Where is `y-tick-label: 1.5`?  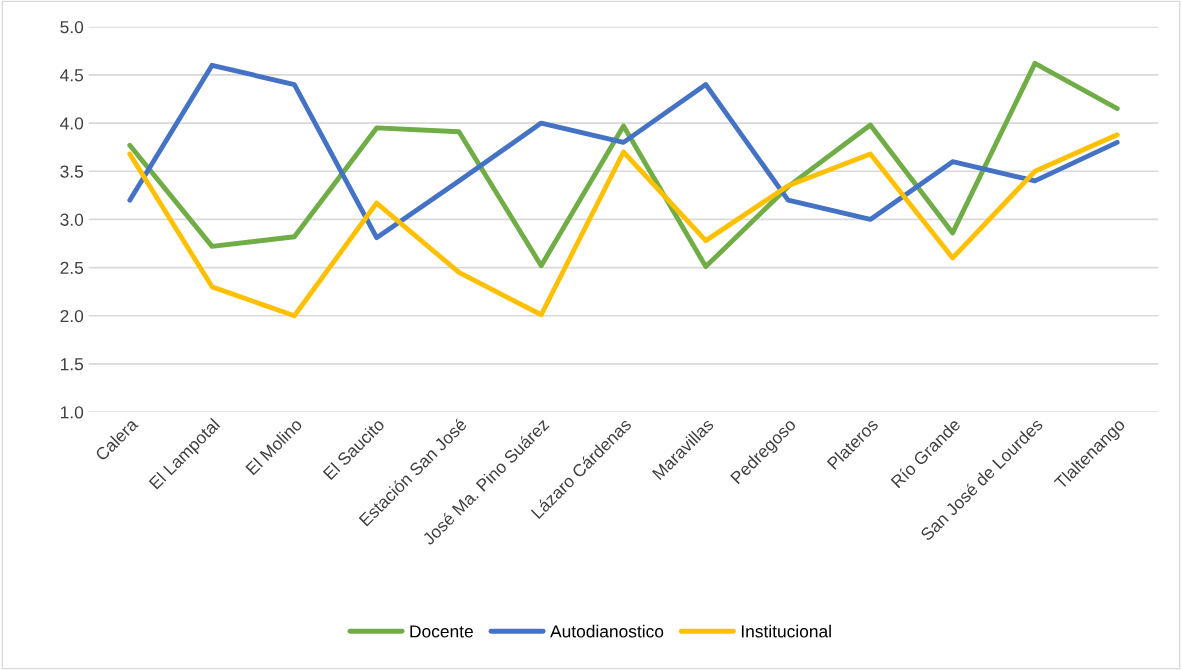
y-tick-label: 1.5 is located at coordinates (72, 364).